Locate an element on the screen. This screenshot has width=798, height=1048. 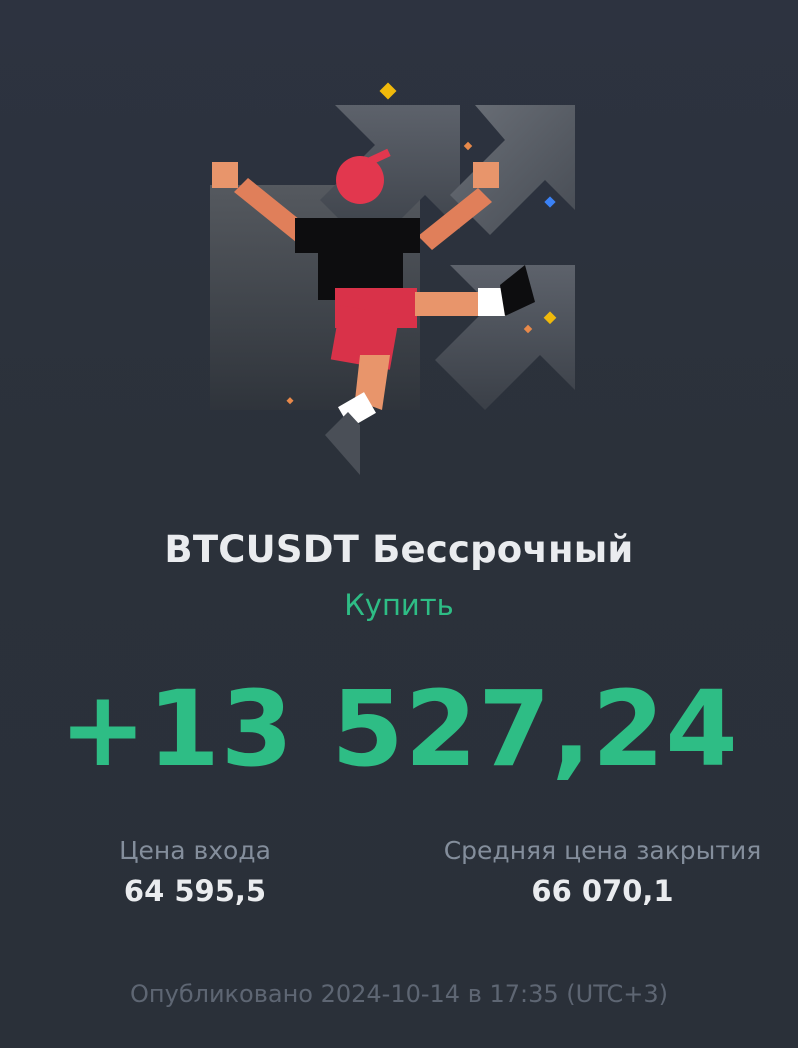
close-price-block: Средняя цена закрытия 66 070,1 is located at coordinates (602, 873).